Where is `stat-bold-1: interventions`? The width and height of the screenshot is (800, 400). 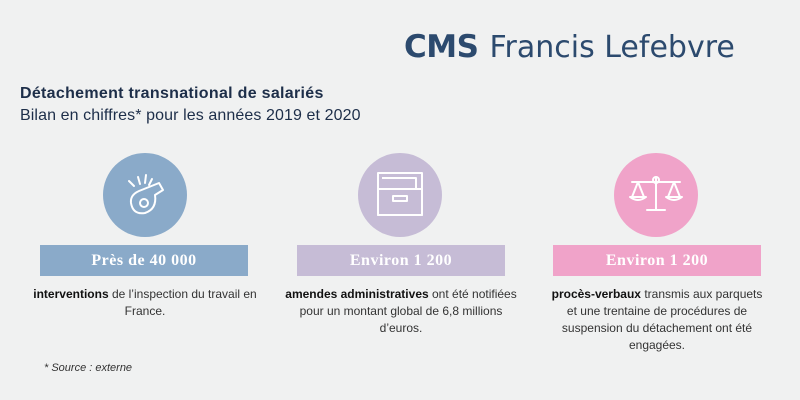 stat-bold-1: interventions is located at coordinates (71, 294).